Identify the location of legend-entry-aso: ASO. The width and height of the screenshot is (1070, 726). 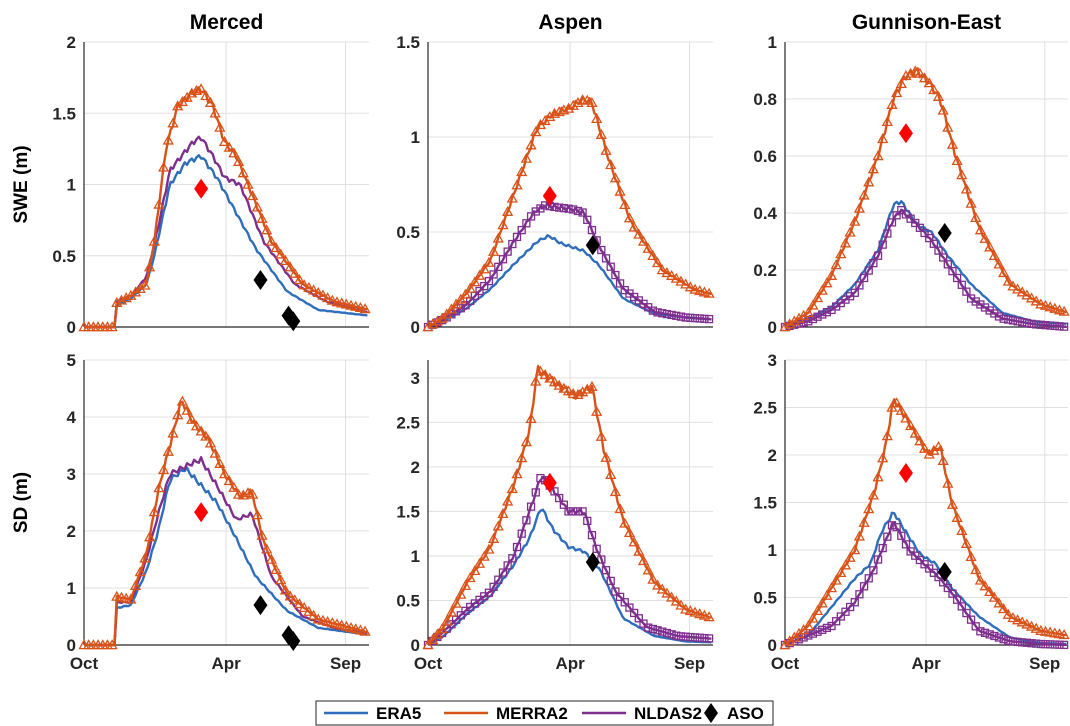
(734, 713).